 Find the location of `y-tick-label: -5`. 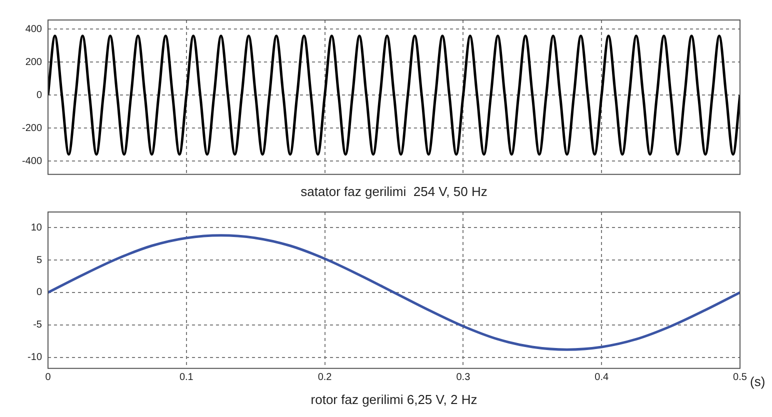

y-tick-label: -5 is located at coordinates (37, 325).